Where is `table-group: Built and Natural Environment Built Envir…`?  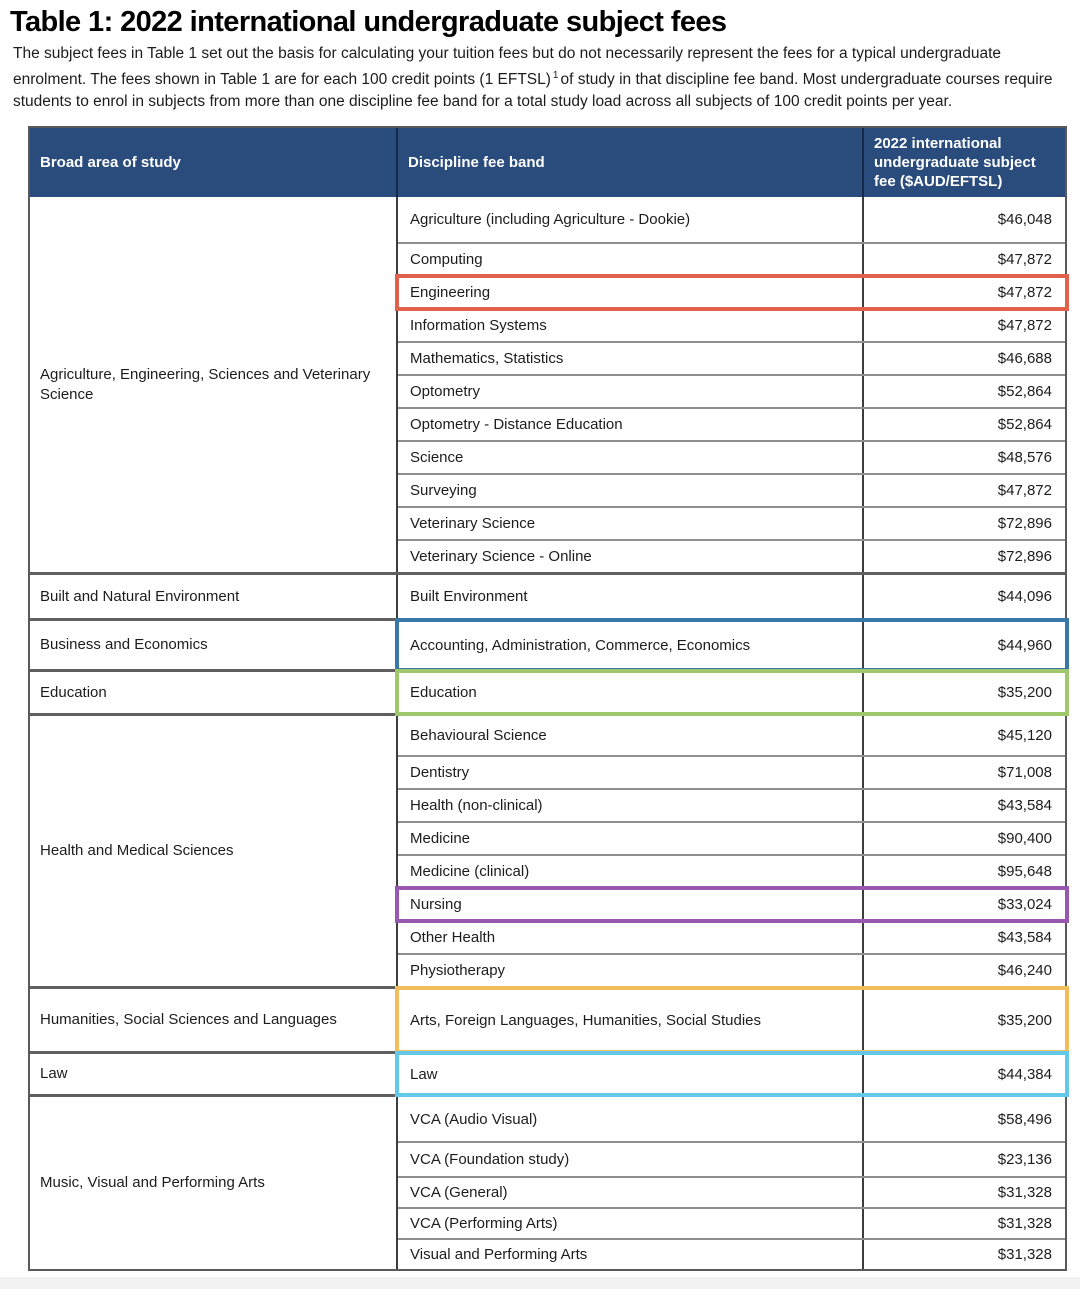
table-group: Built and Natural Environment Built Envir… is located at coordinates (547, 595).